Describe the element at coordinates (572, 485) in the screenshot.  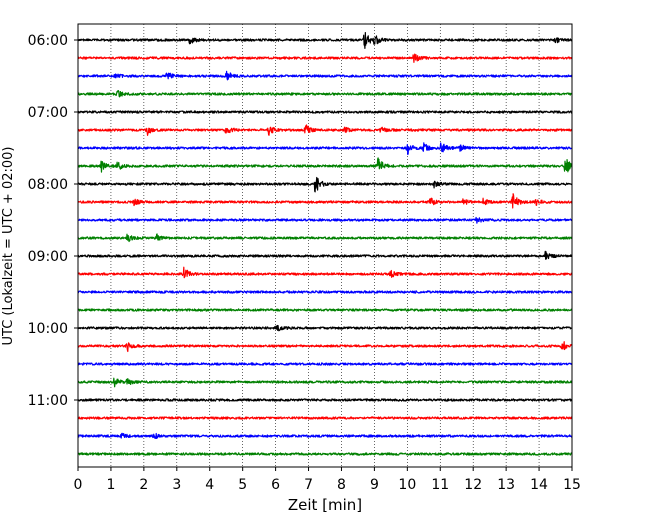
I see `x-tick-label-15: 15` at that location.